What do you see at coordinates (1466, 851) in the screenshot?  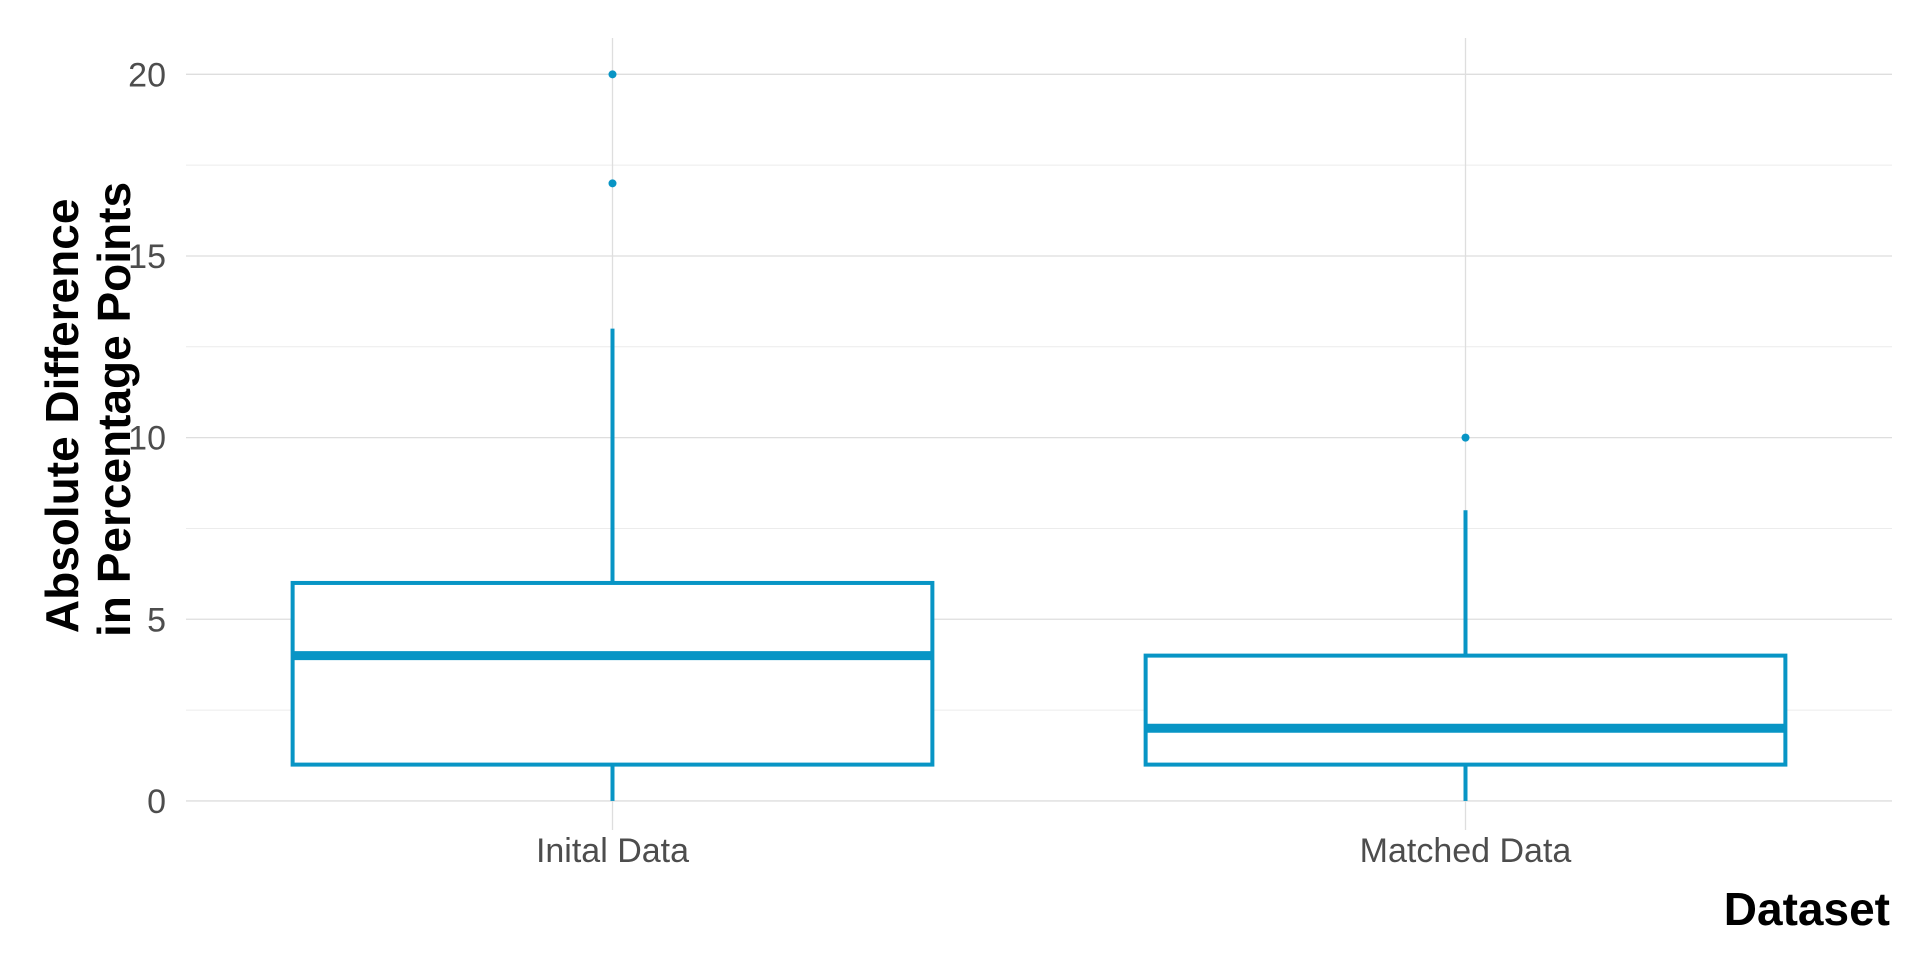 I see `x-tick-label: Matched Data` at bounding box center [1466, 851].